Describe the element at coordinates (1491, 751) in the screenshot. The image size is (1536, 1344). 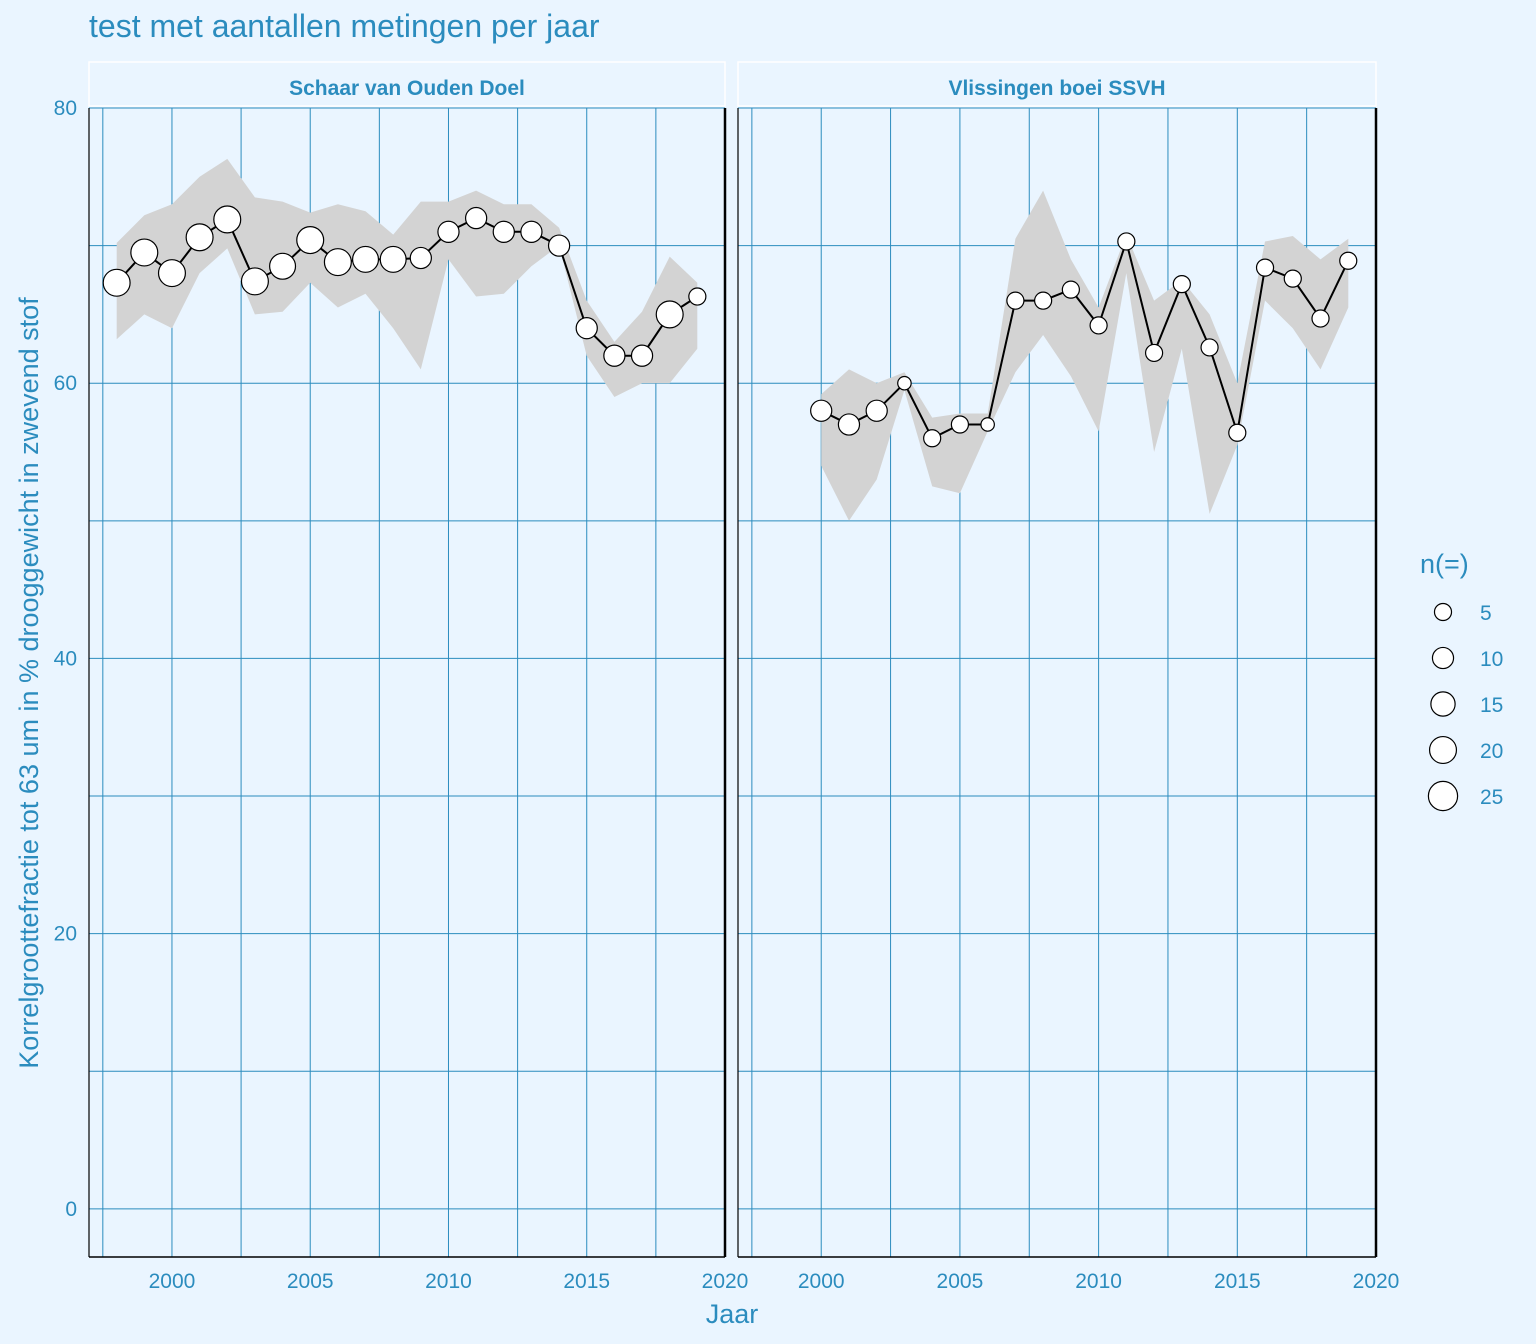
I see `legend-label: 20` at that location.